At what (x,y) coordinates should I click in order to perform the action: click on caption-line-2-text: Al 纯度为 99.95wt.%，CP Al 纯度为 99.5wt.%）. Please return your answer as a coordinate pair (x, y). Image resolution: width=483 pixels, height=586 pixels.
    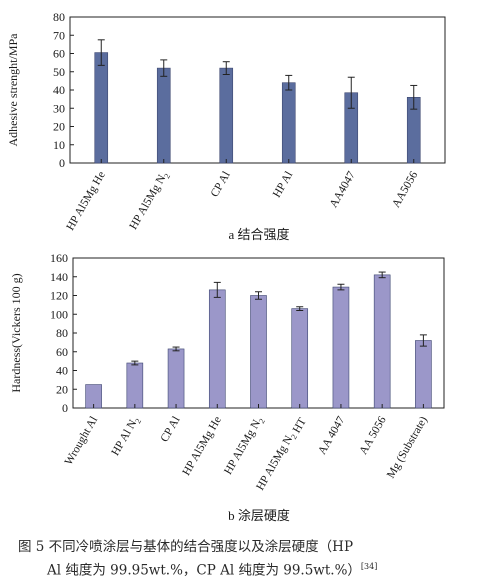
    Looking at the image, I should click on (204, 570).